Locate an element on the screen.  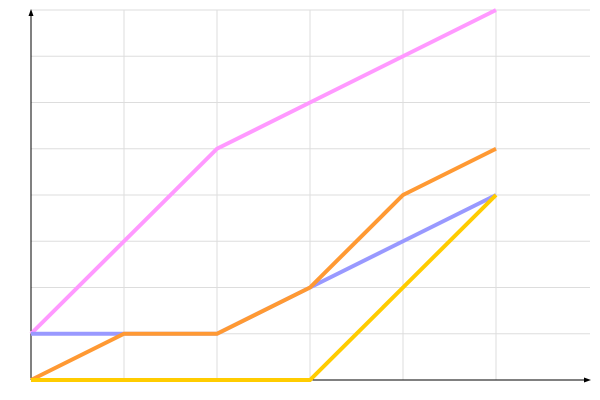
x-axis-arrow is located at coordinates (587, 380).